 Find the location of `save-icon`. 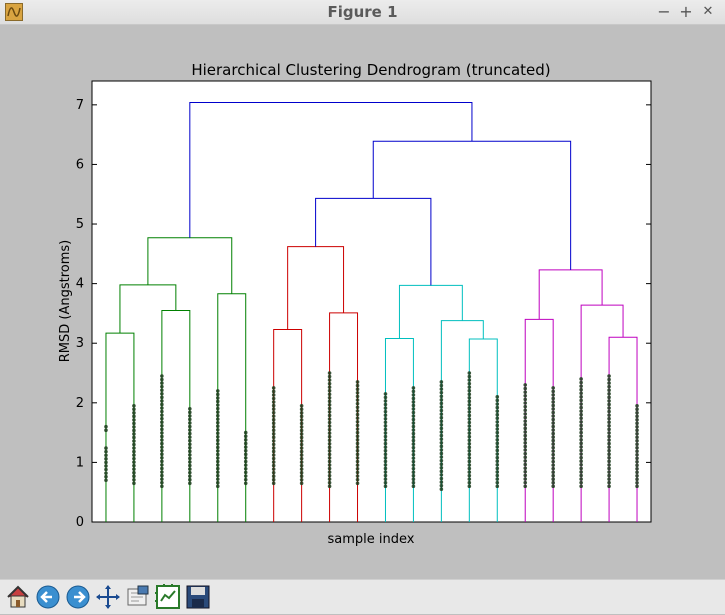

save-icon is located at coordinates (198, 597).